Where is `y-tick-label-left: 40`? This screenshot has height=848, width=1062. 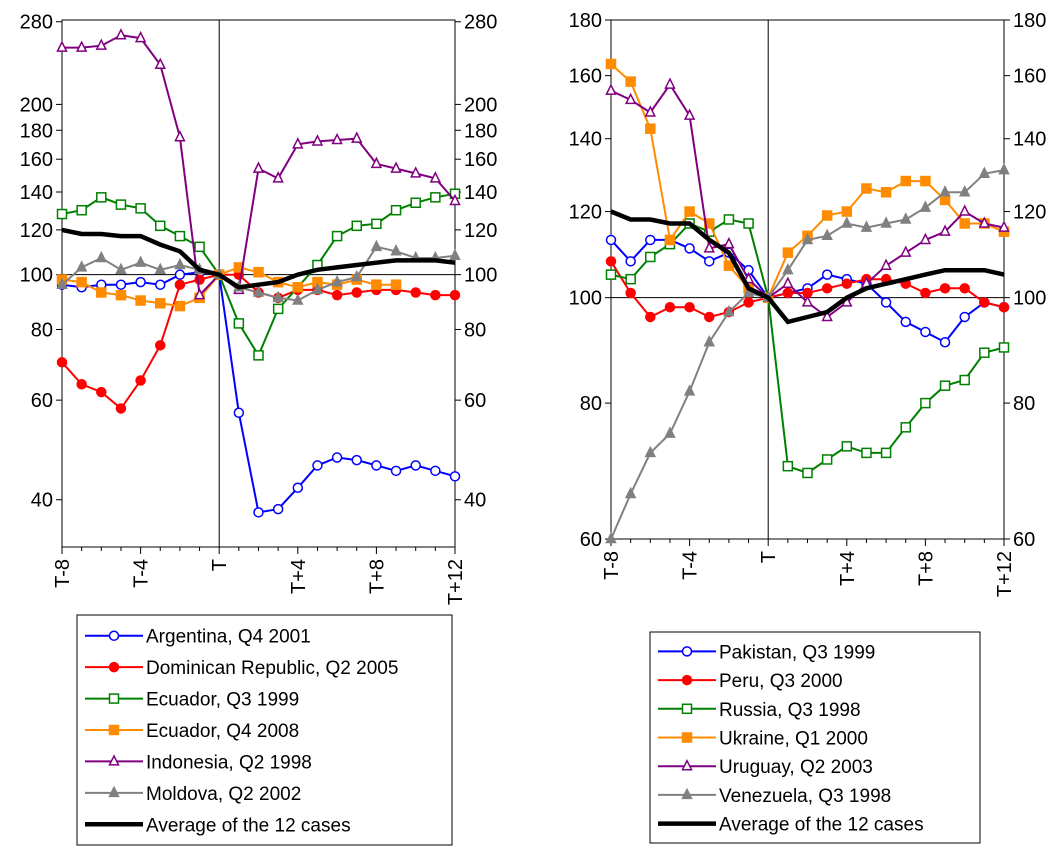
y-tick-label-left: 40 is located at coordinates (42, 501).